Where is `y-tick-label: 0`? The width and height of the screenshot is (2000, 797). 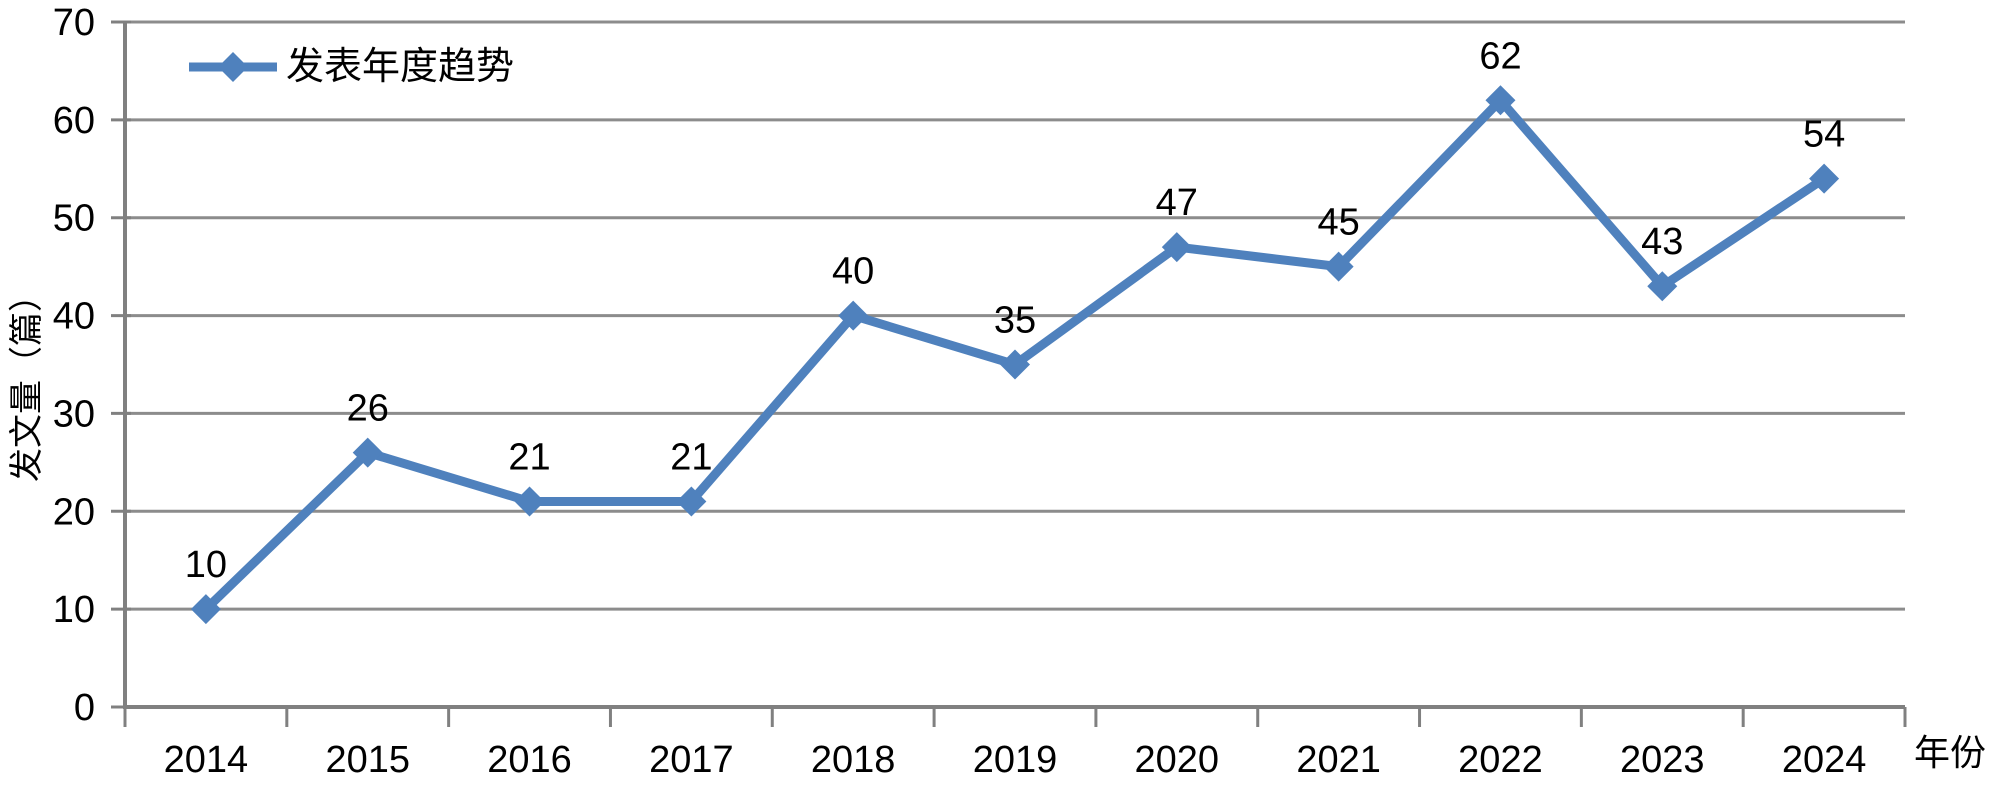
y-tick-label: 0 is located at coordinates (84, 708).